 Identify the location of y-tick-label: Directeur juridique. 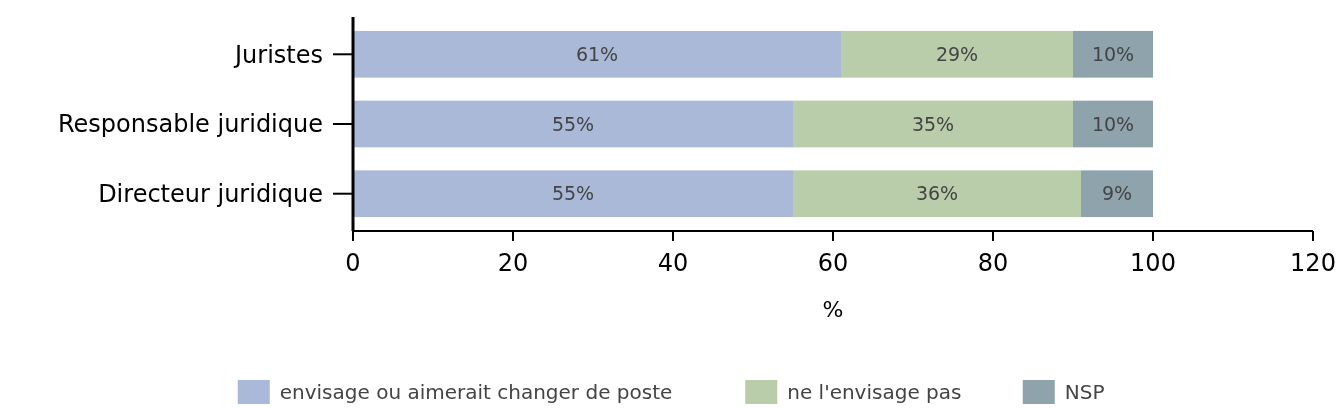
(210, 194).